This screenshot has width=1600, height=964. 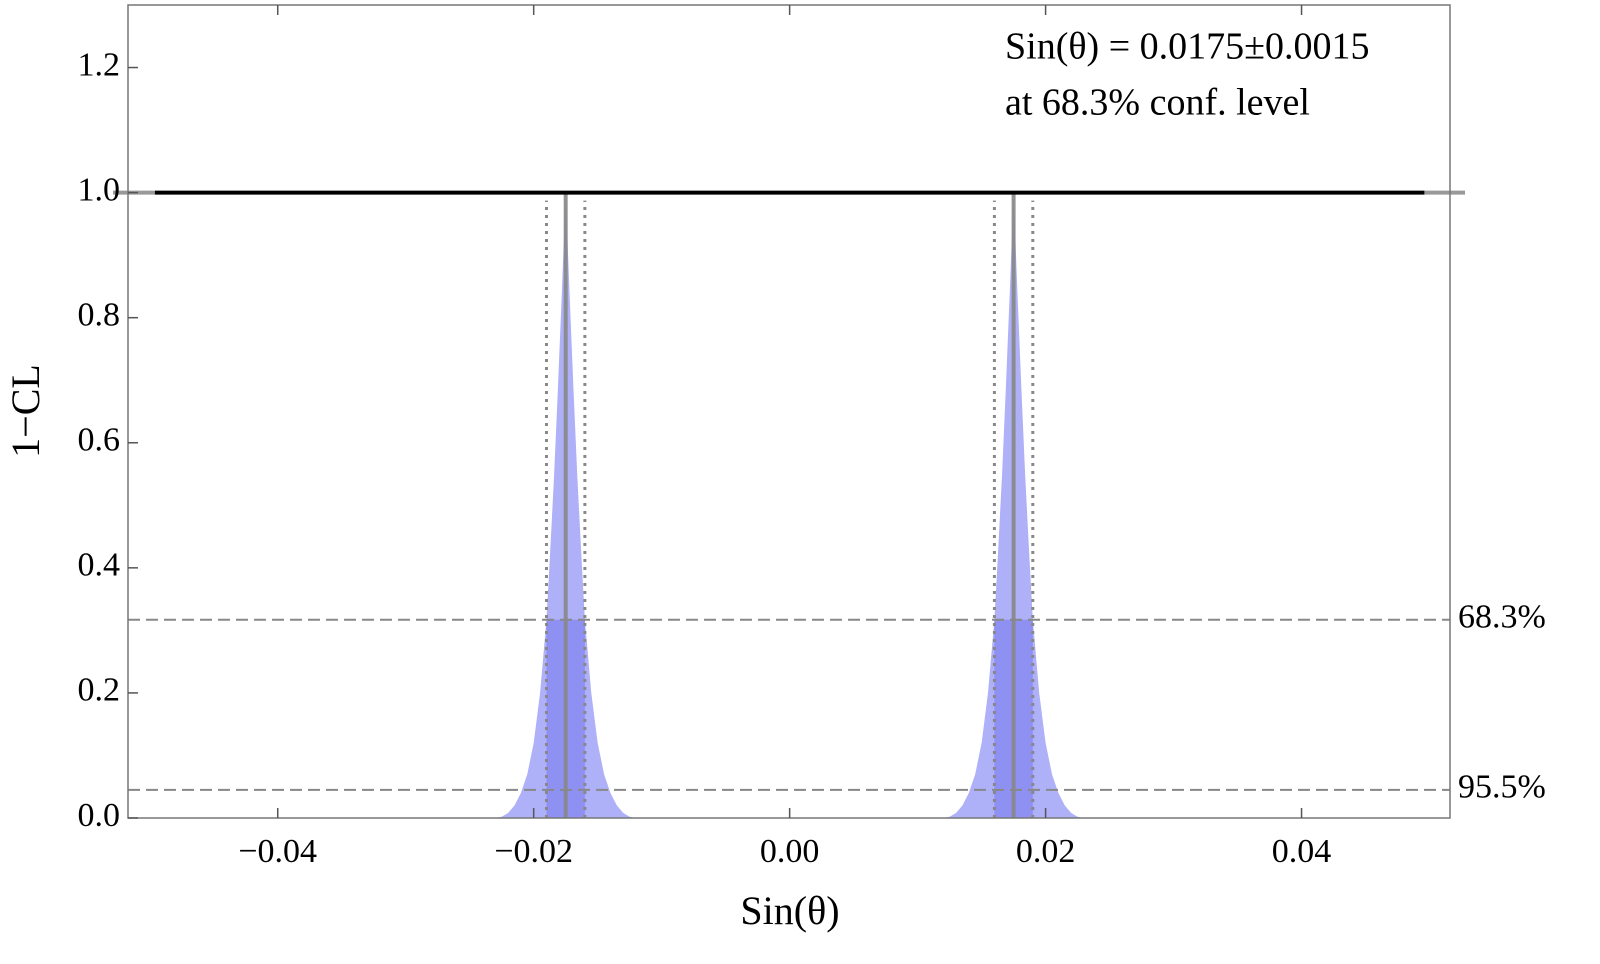 What do you see at coordinates (99, 690) in the screenshot?
I see `y-tick-label: 0.2` at bounding box center [99, 690].